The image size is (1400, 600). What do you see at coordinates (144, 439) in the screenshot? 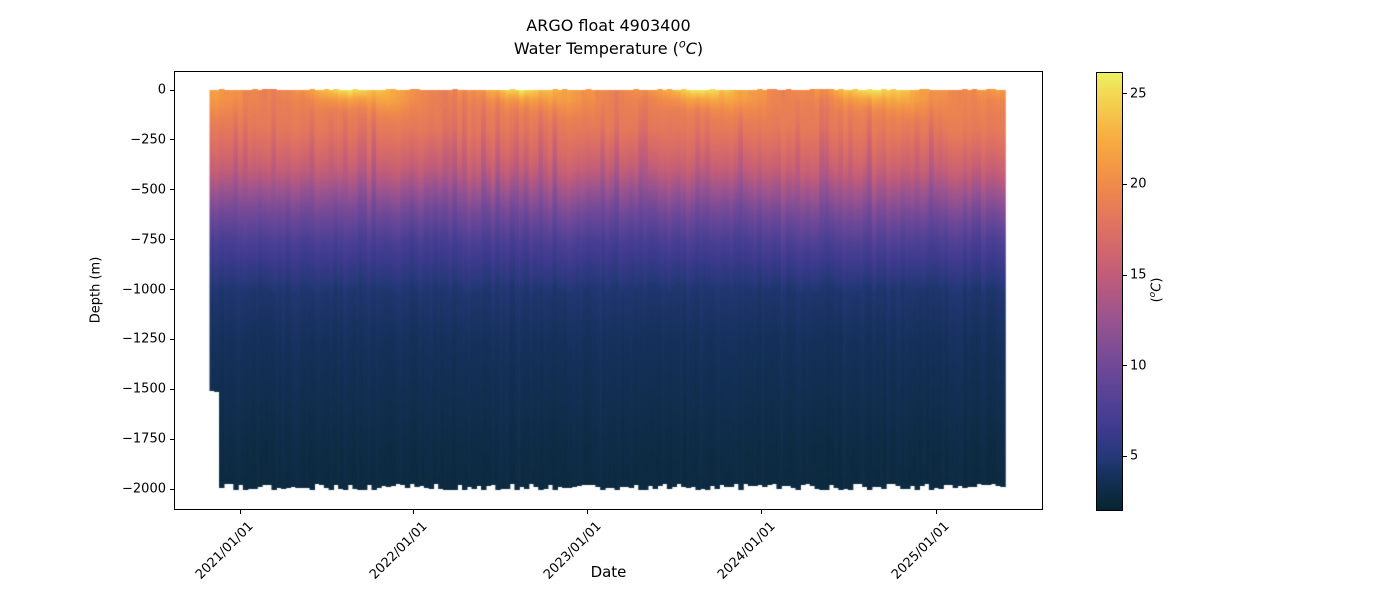
I see `y-tick-label: −1750` at bounding box center [144, 439].